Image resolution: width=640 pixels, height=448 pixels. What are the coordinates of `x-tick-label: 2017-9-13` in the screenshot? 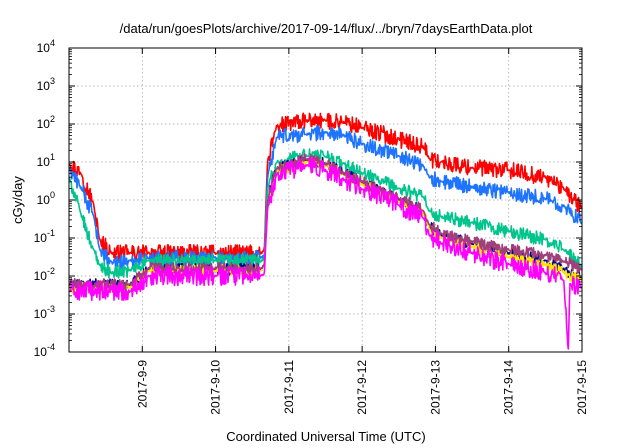 It's located at (435, 387).